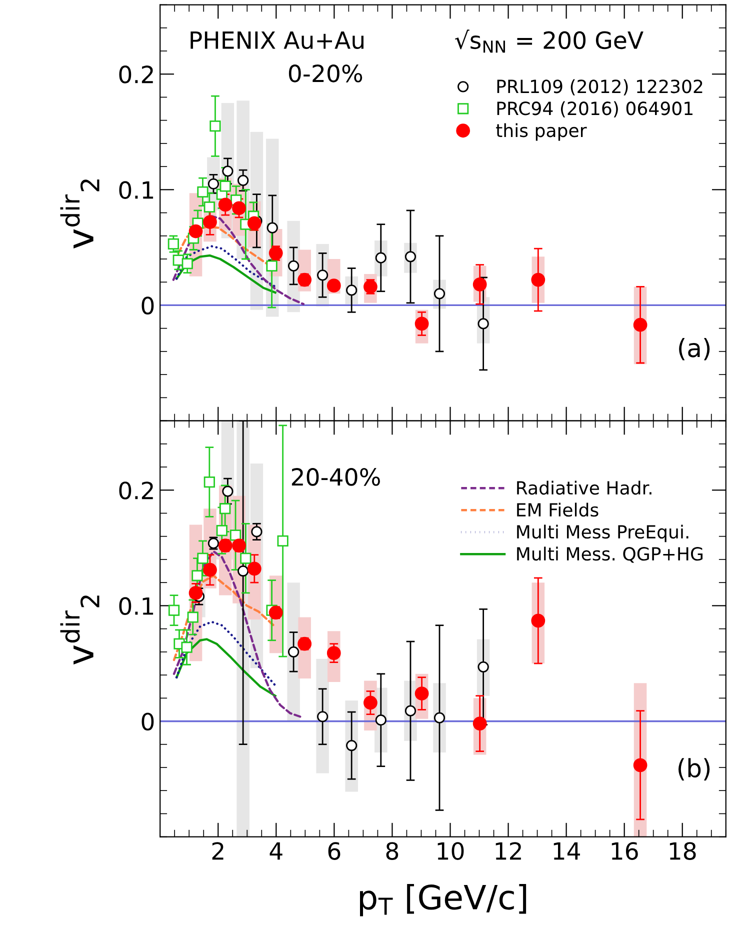  I want to click on x-tick-label: 2, so click(218, 851).